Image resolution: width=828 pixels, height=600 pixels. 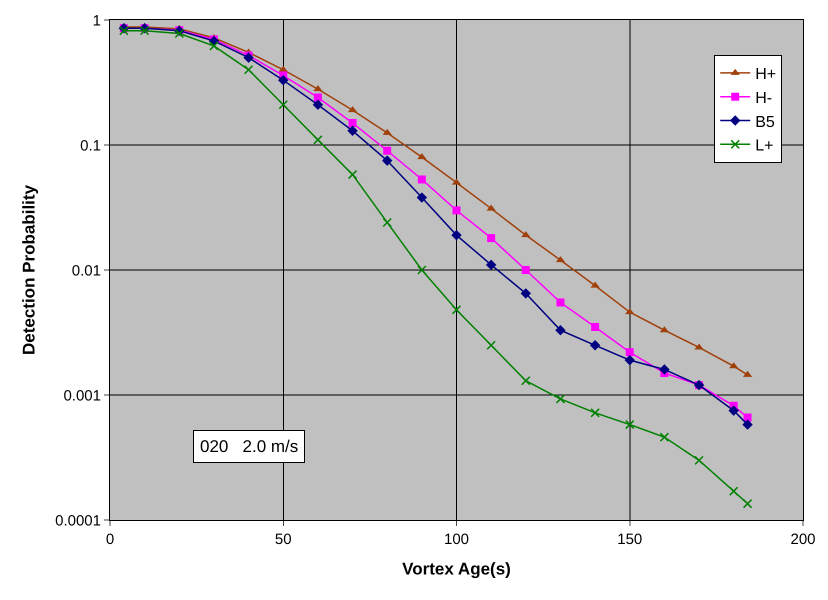 What do you see at coordinates (90, 145) in the screenshot?
I see `y-tick-label: 0.1` at bounding box center [90, 145].